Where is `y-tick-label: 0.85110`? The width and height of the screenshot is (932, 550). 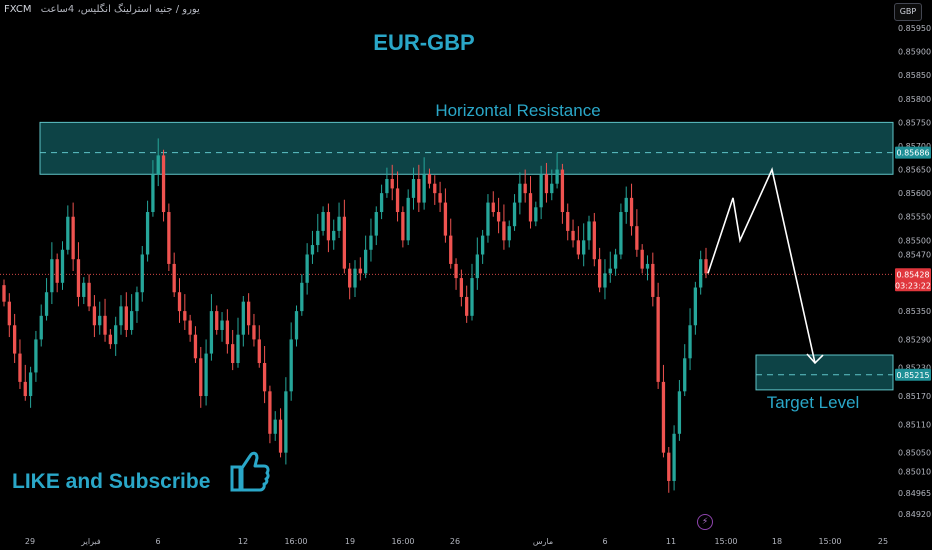
y-tick-label: 0.85110 is located at coordinates (914, 424).